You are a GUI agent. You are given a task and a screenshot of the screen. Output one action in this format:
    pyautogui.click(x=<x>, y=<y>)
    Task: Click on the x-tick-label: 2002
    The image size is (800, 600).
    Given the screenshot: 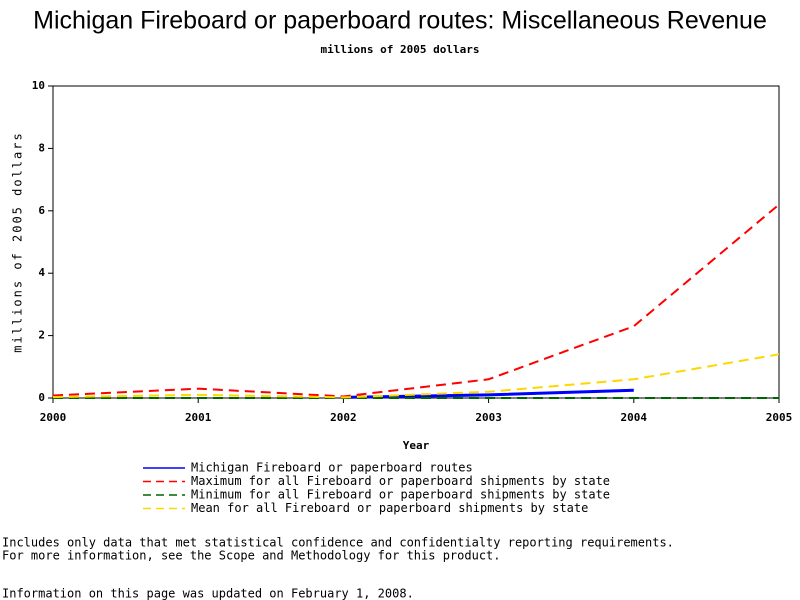 What is the action you would take?
    pyautogui.click(x=343, y=417)
    